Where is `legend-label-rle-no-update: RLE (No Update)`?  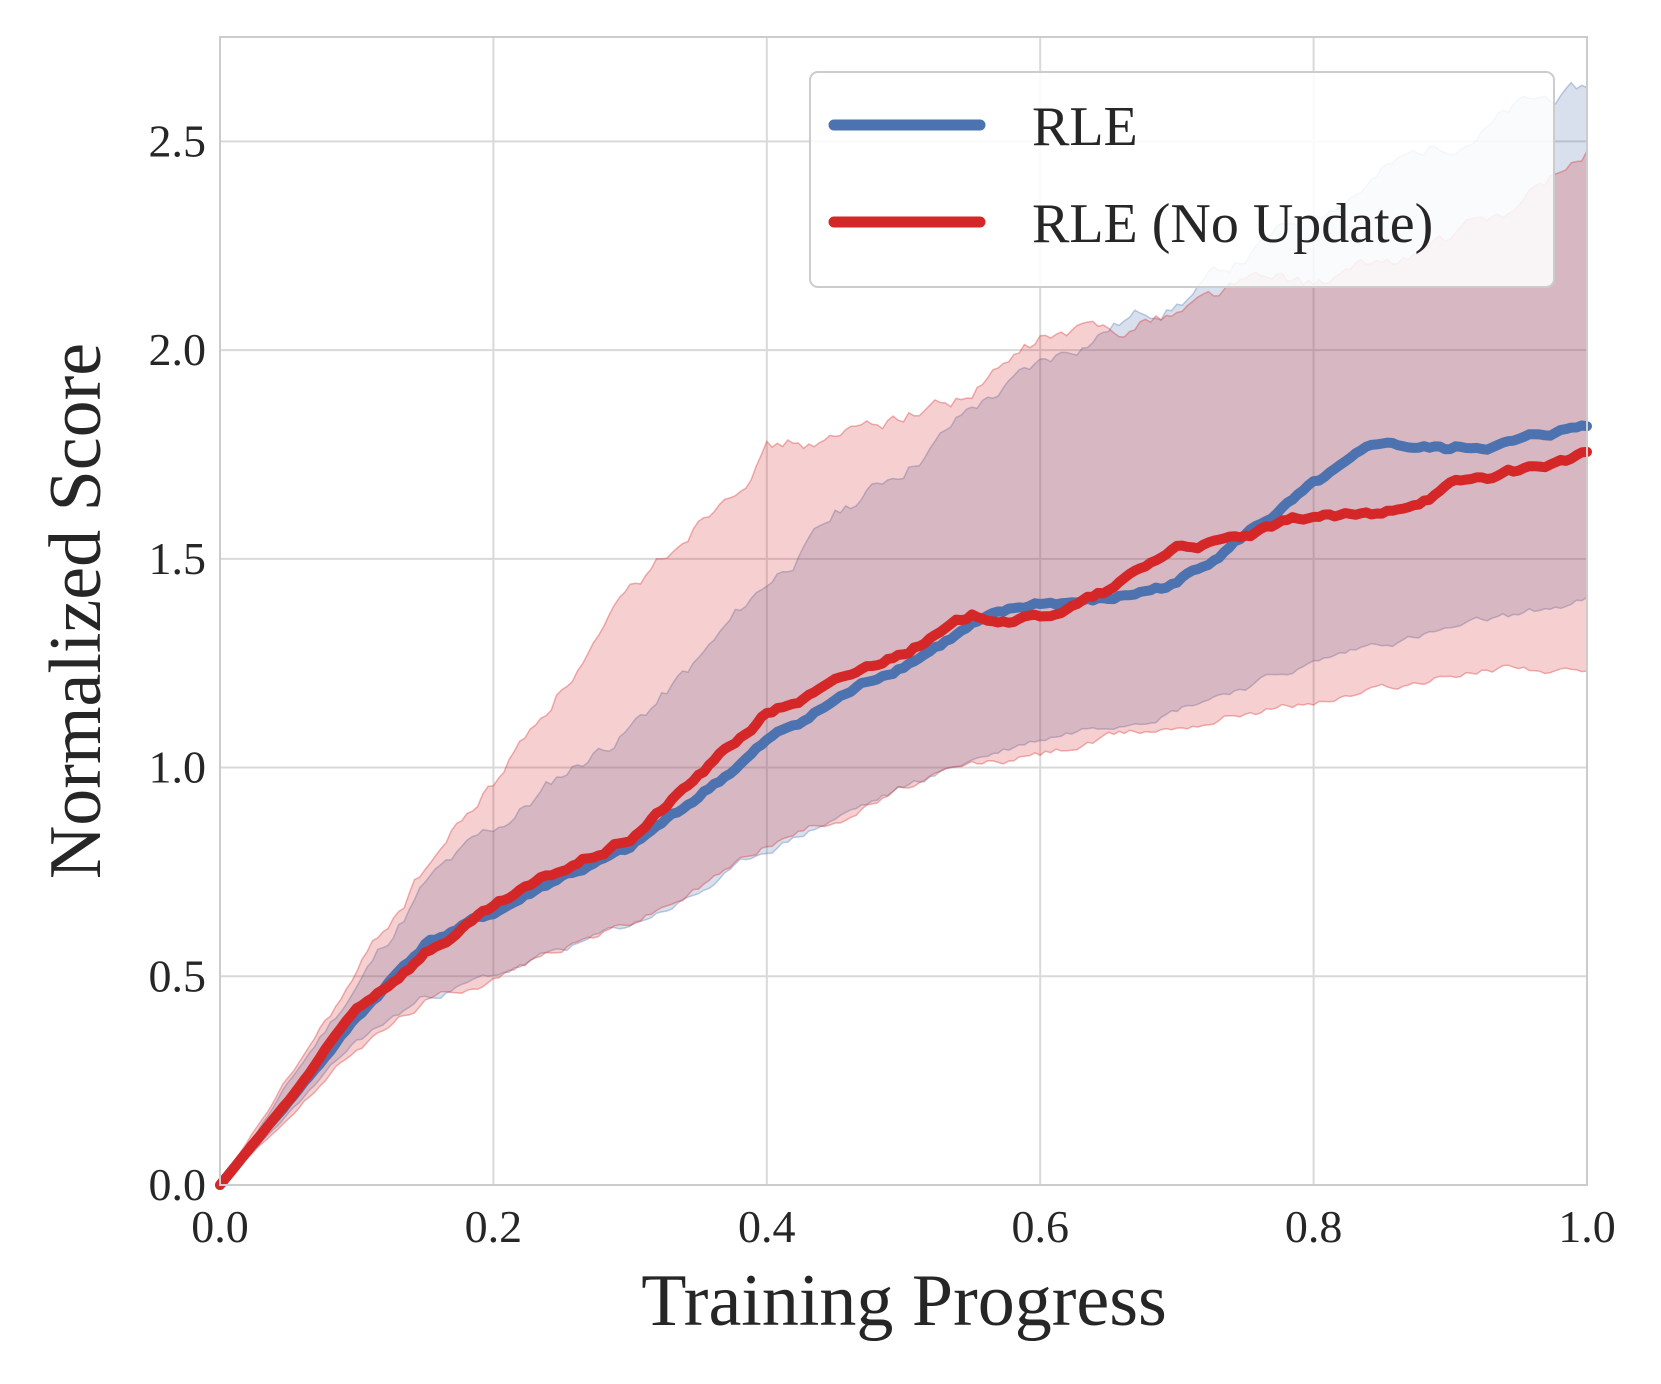
legend-label-rle-no-update: RLE (No Update) is located at coordinates (1232, 224).